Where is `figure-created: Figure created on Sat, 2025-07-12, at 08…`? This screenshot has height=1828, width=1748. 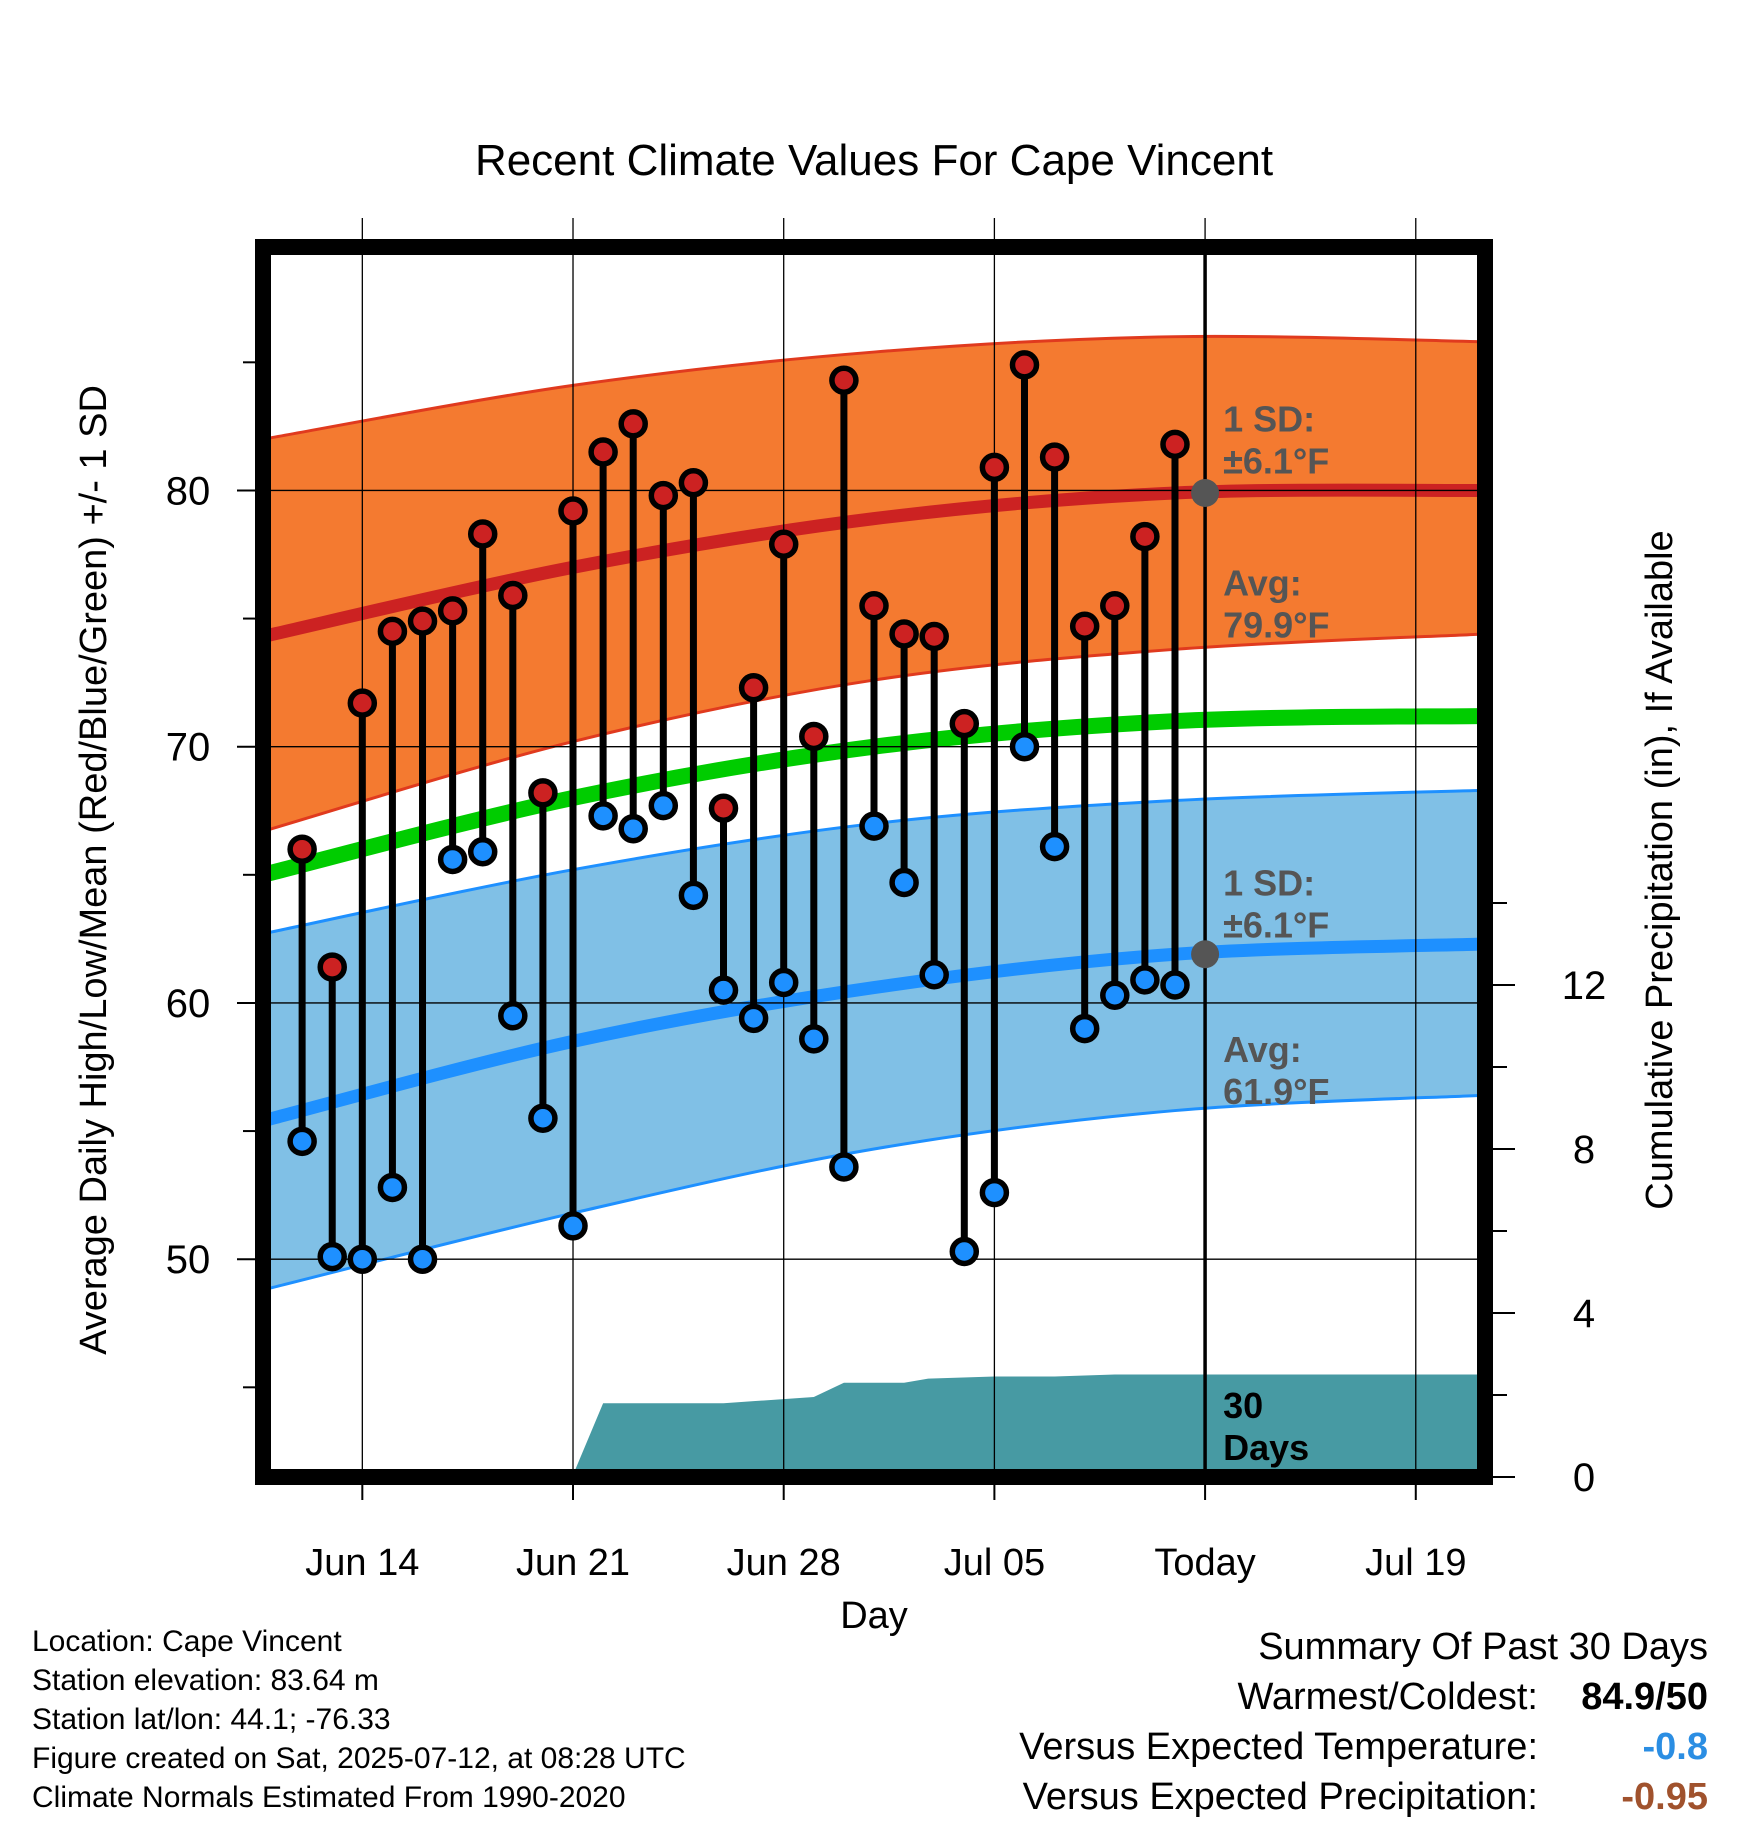
figure-created: Figure created on Sat, 2025-07-12, at 08… is located at coordinates (359, 1758).